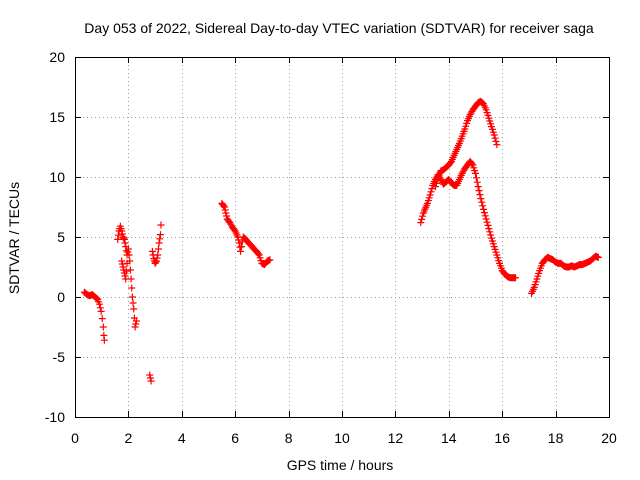 Image resolution: width=640 pixels, height=480 pixels. Describe the element at coordinates (129, 438) in the screenshot. I see `x-tick-label: 2` at that location.